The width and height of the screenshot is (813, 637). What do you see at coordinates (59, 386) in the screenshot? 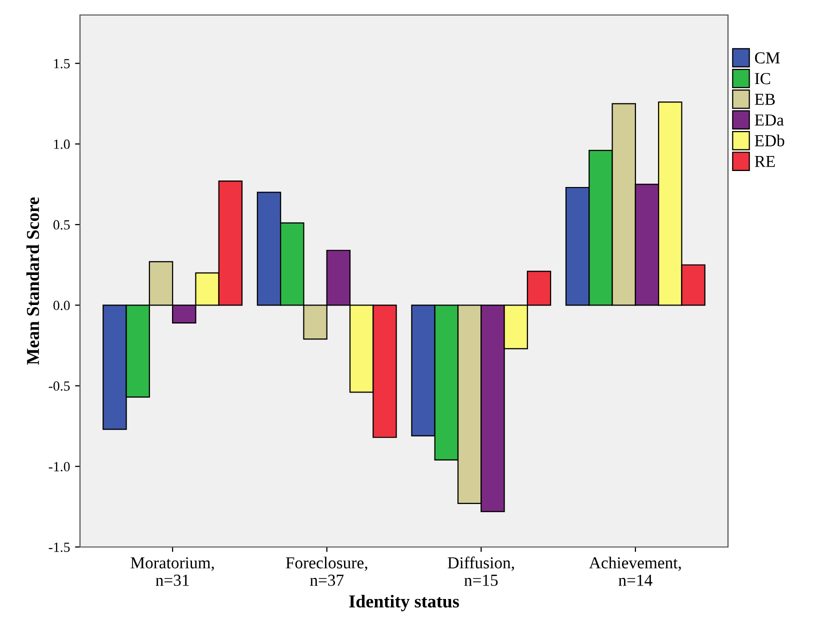
I see `y-tick-label: -0.5` at bounding box center [59, 386].